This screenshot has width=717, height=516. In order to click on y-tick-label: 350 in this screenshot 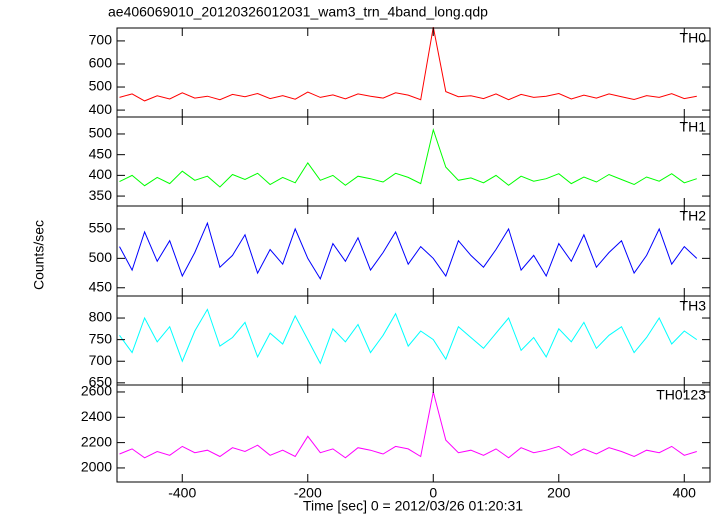, I will do `click(101, 195)`.